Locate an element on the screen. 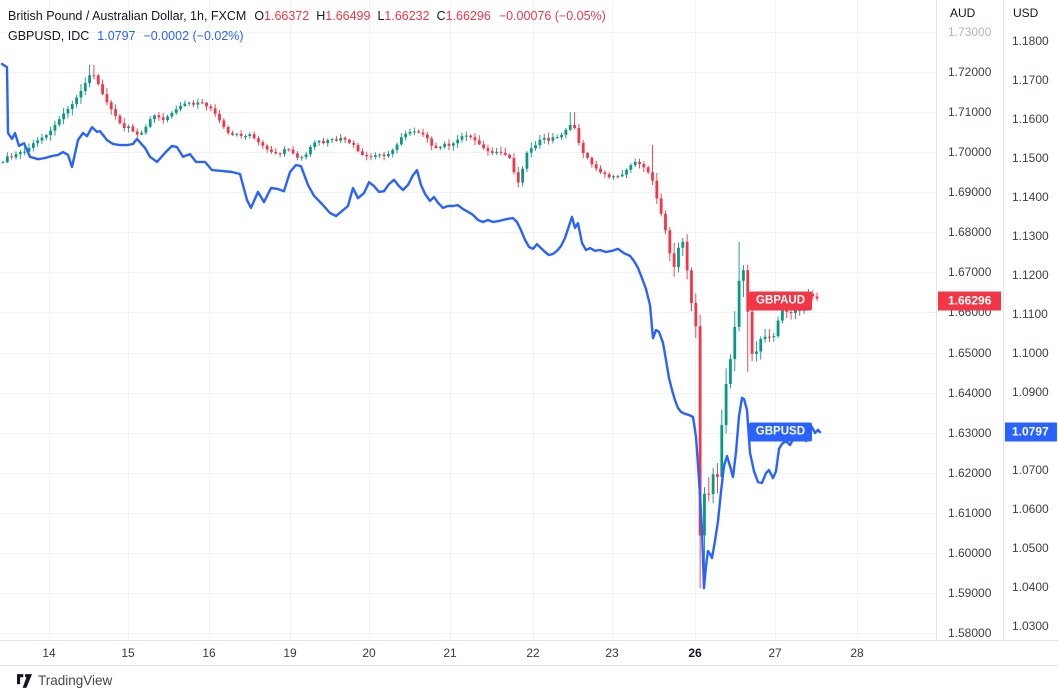 This screenshot has width=1058, height=697. low-value: L 1.66232 is located at coordinates (403, 16).